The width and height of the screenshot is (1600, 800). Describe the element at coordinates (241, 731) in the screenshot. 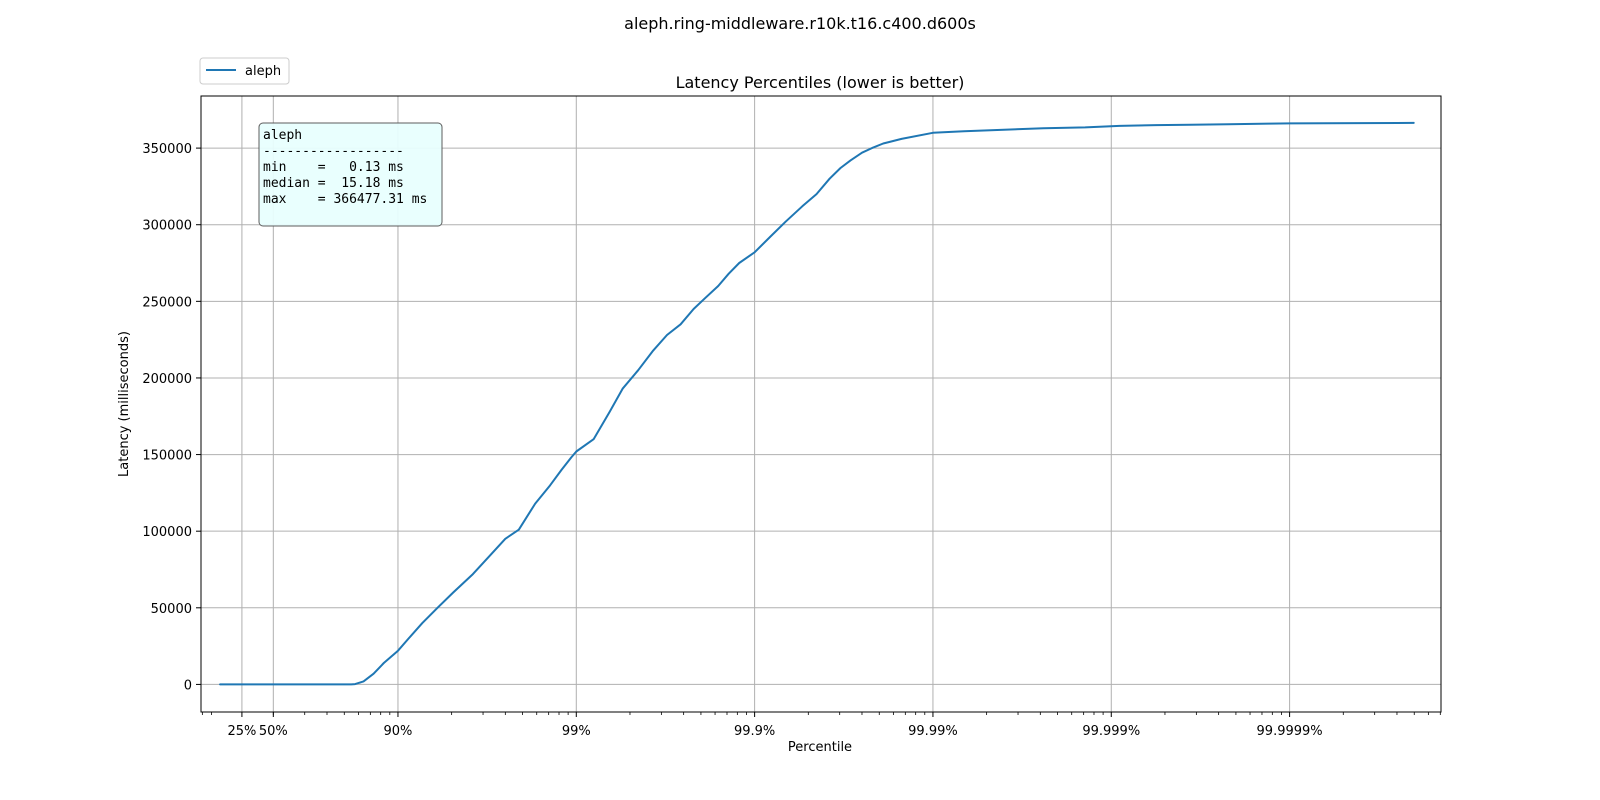

I see `x-tick-label: 25%` at that location.